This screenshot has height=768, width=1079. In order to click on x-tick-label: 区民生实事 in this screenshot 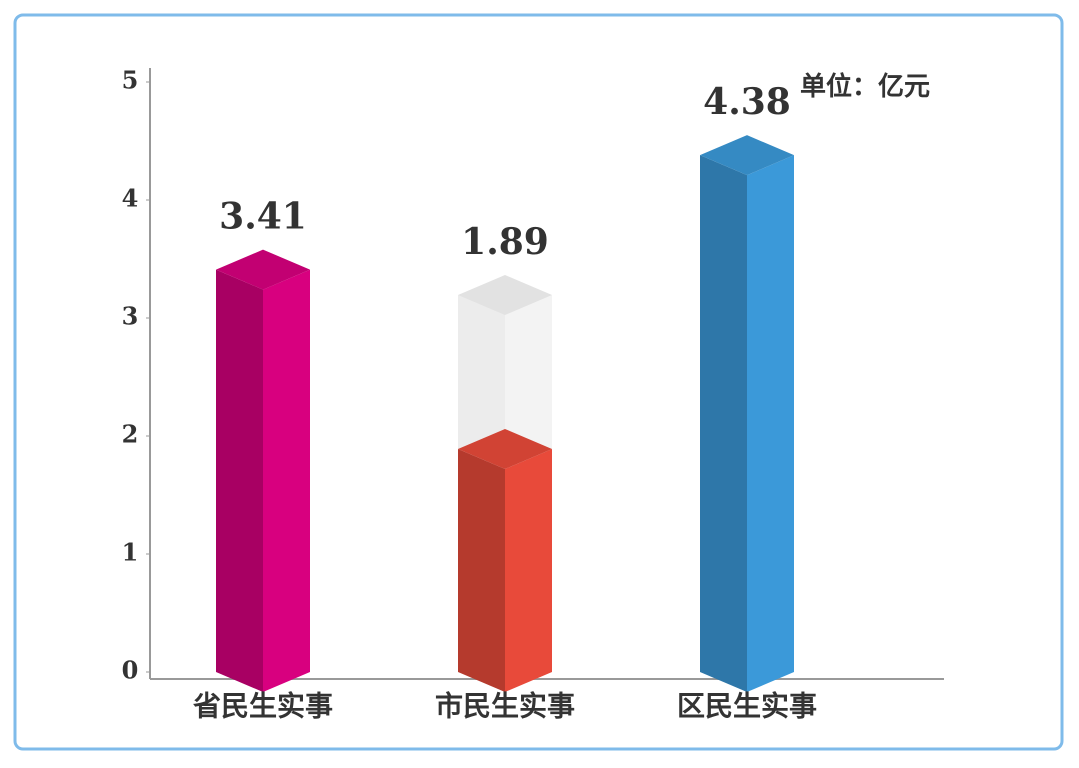, I will do `click(747, 706)`.